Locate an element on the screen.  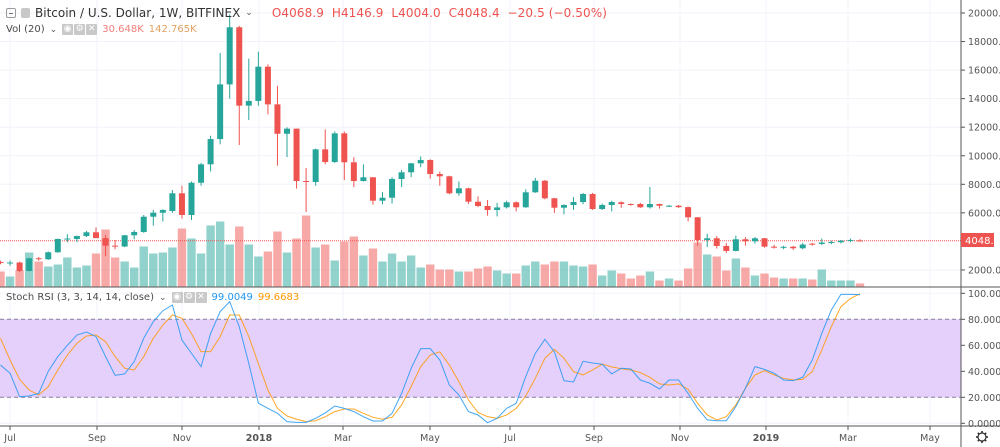
volume-label: Vol (20) is located at coordinates (25, 29).